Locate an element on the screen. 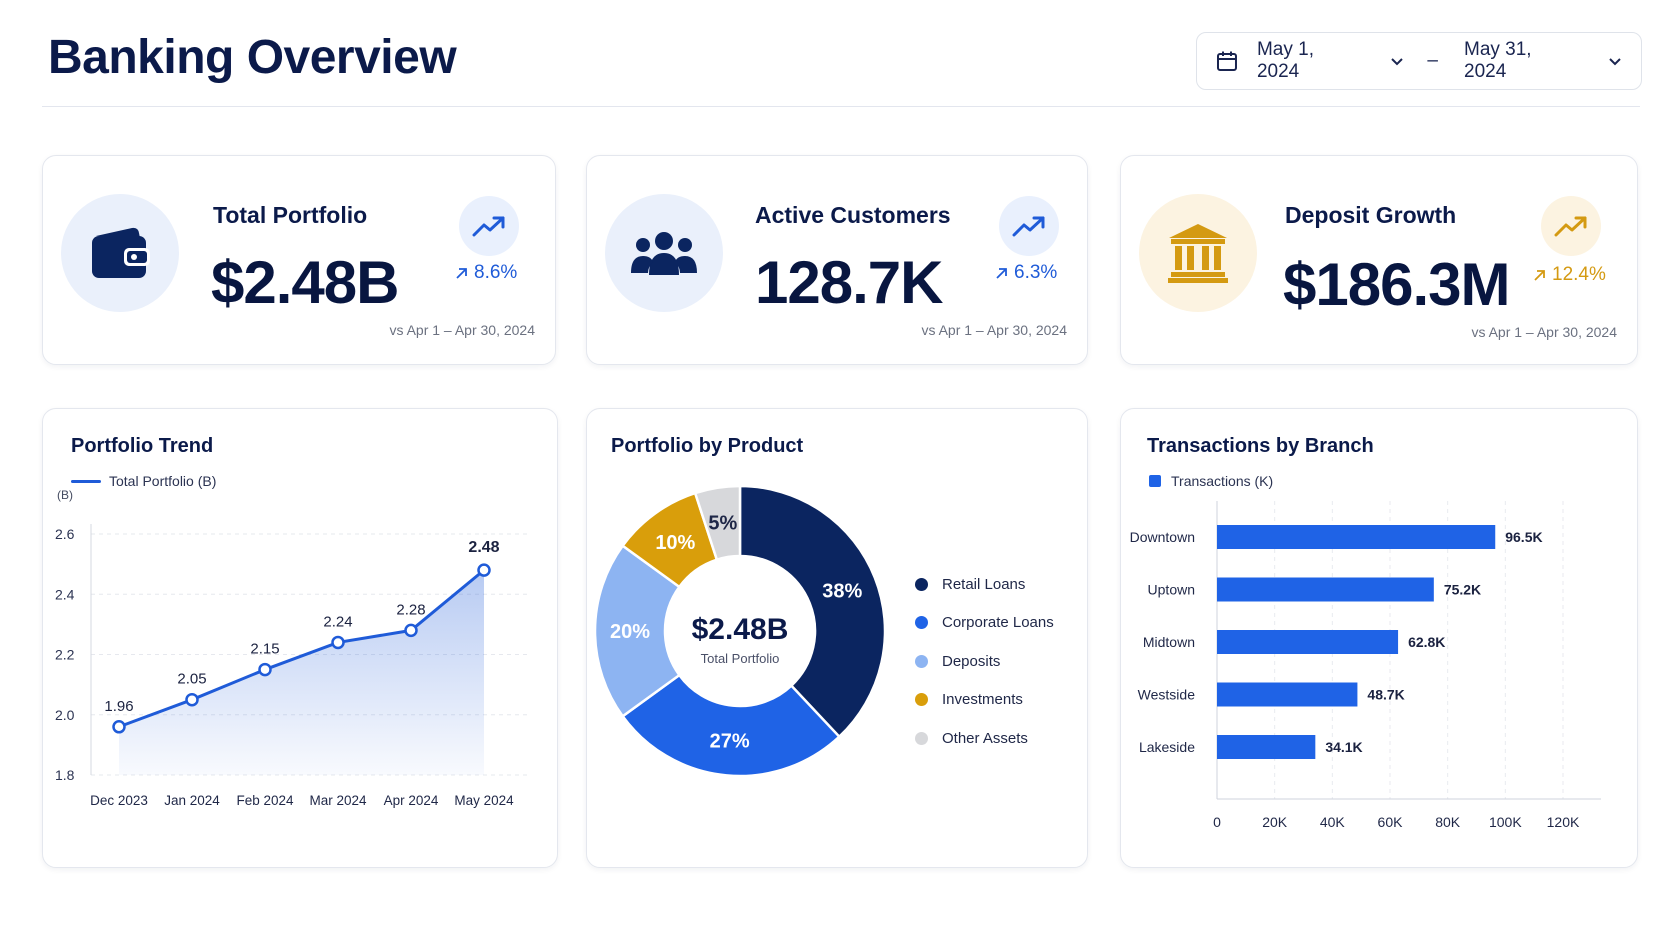  wallet-icon is located at coordinates (121, 252).